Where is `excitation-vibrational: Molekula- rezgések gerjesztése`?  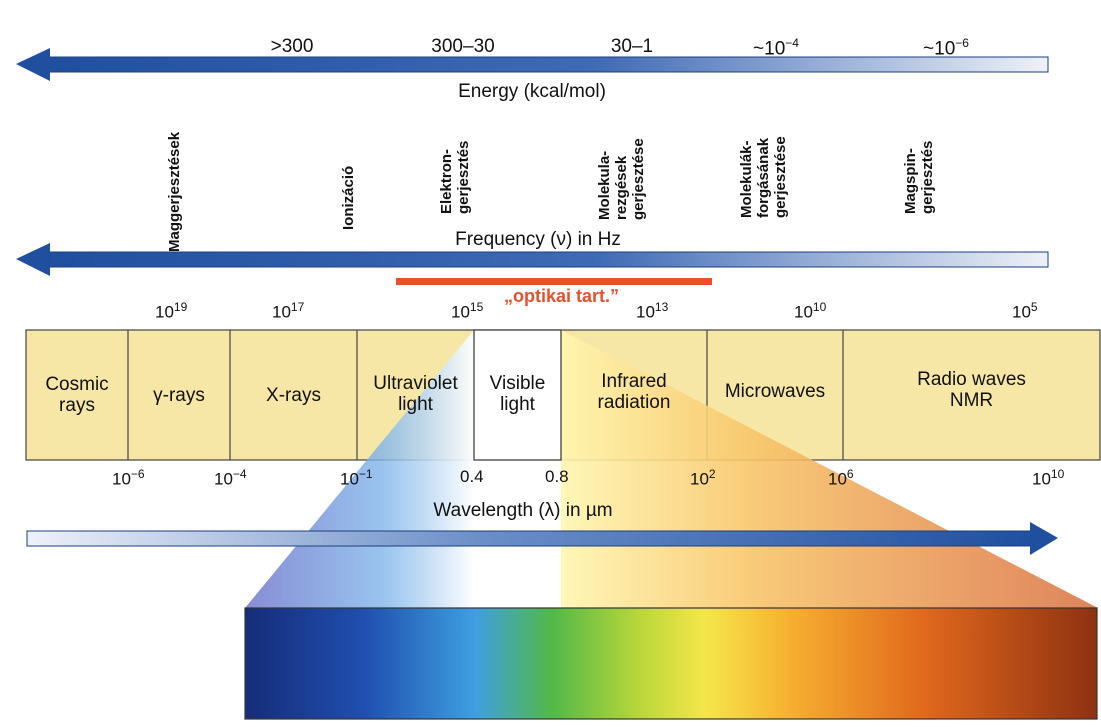 excitation-vibrational: Molekula- rezgések gerjesztése is located at coordinates (621, 179).